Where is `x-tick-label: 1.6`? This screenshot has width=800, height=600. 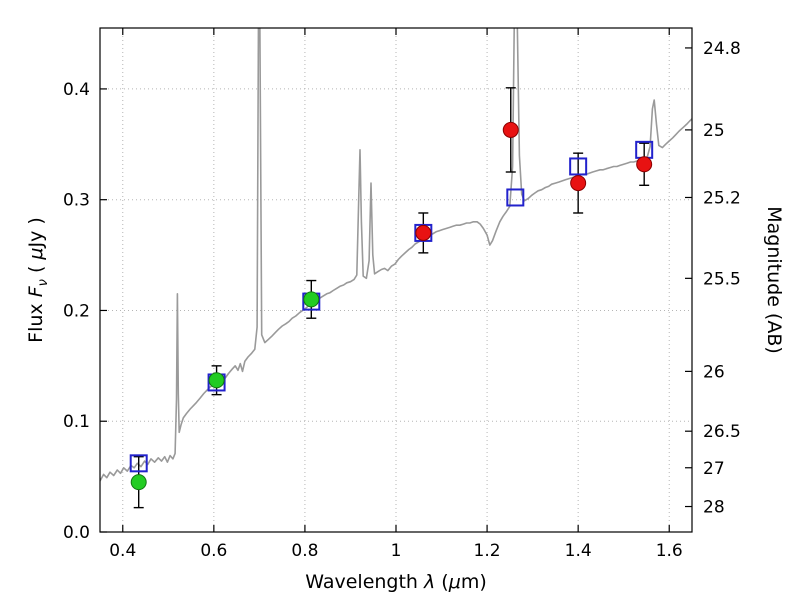
x-tick-label: 1.6 is located at coordinates (669, 551).